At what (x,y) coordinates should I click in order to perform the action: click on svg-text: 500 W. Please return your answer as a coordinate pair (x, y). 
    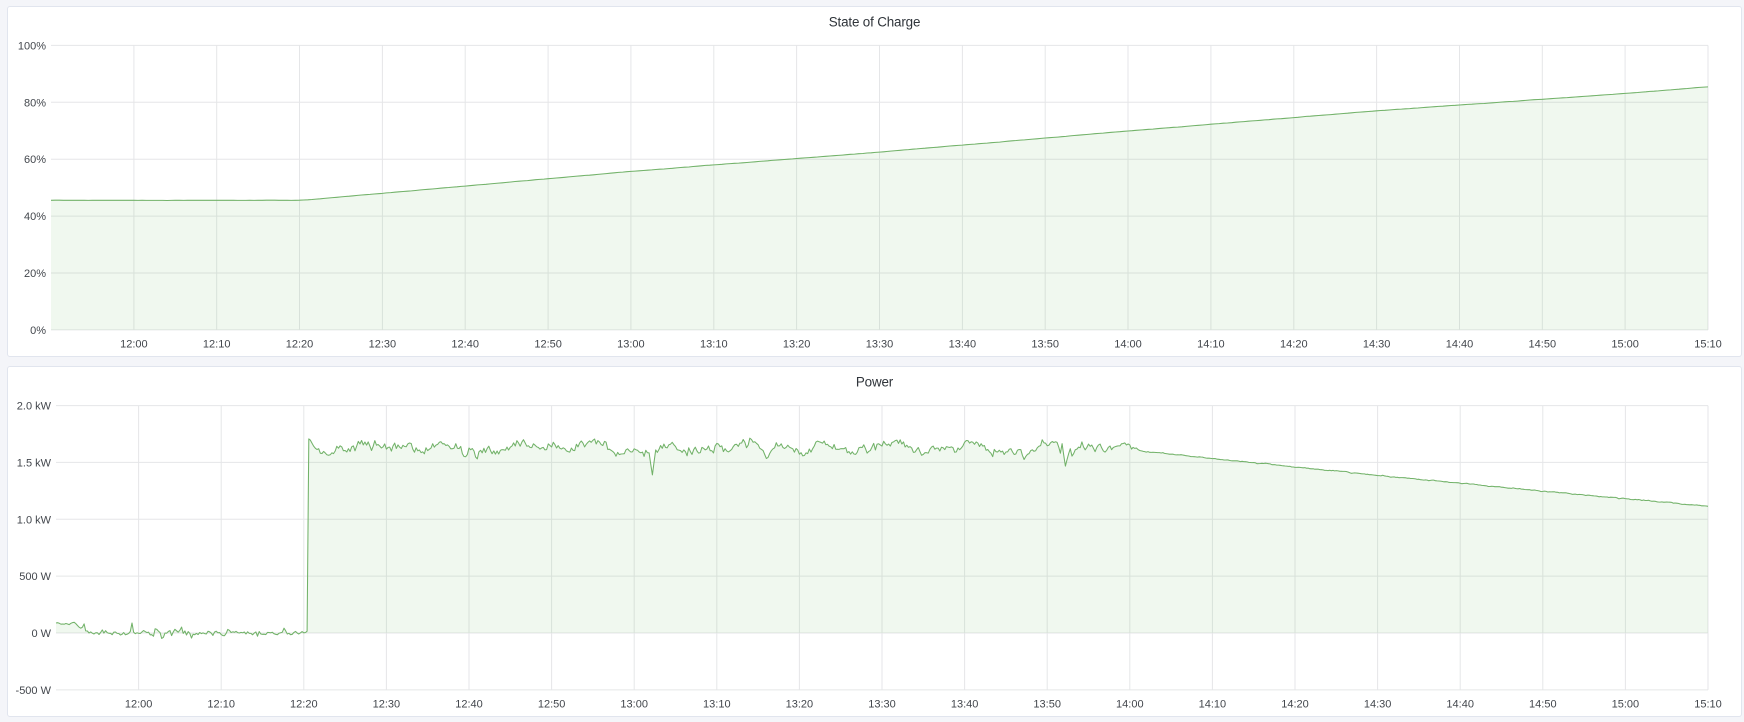
    Looking at the image, I should click on (35, 577).